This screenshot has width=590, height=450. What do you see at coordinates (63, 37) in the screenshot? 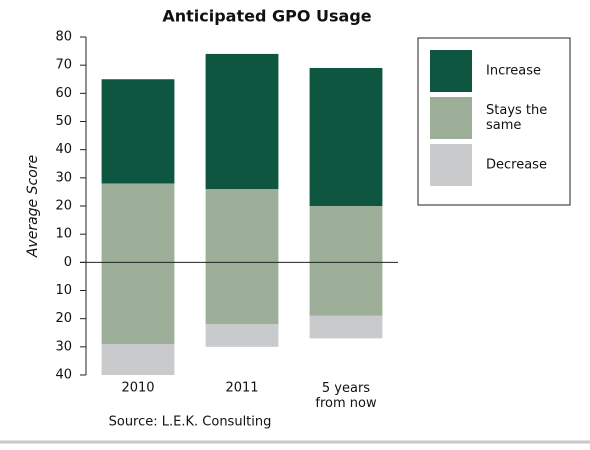
I see `y-tick-label: 80` at bounding box center [63, 37].